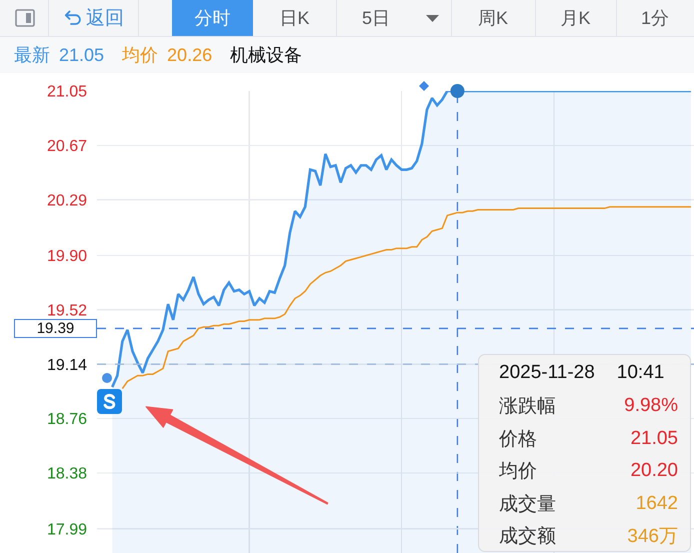  What do you see at coordinates (651, 406) in the screenshot?
I see `annotation: 9.98%` at bounding box center [651, 406].